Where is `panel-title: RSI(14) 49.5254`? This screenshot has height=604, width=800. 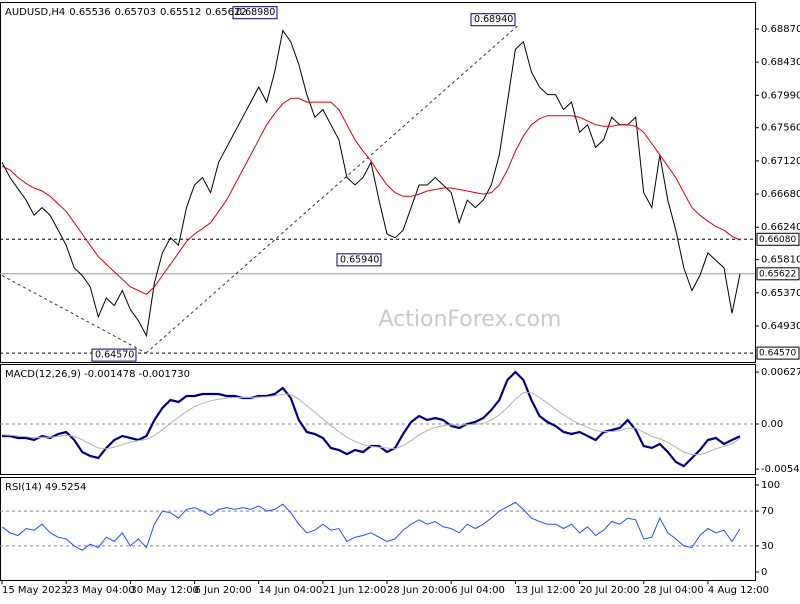 panel-title: RSI(14) 49.5254 is located at coordinates (45, 487).